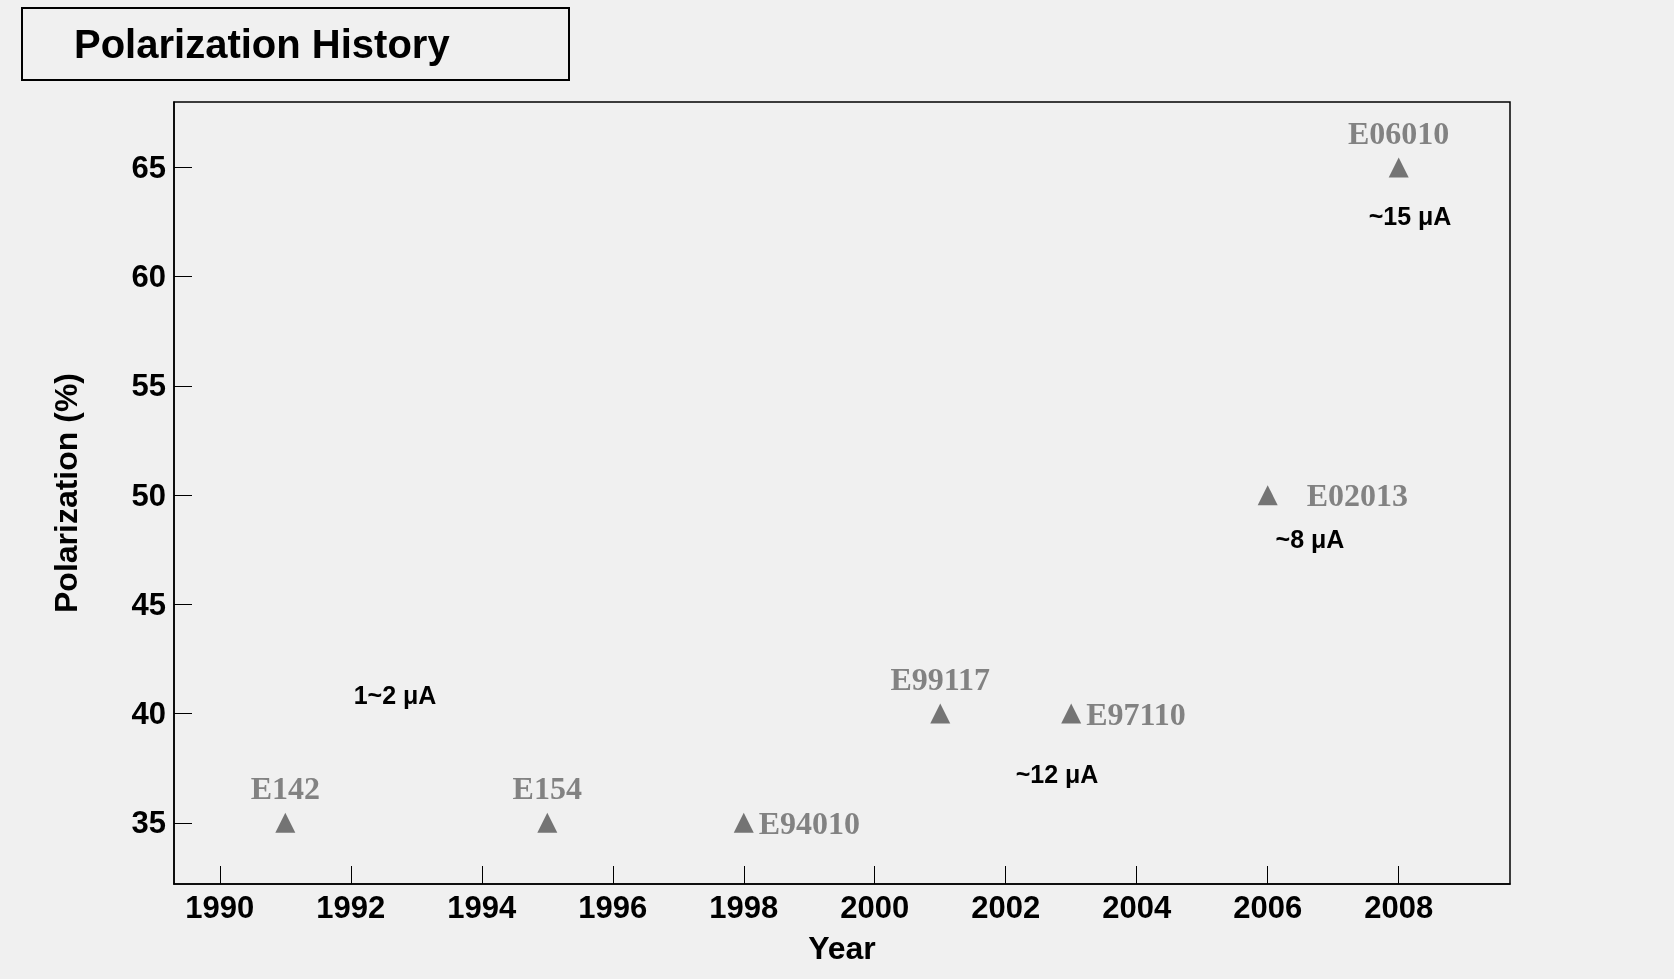  I want to click on x-tick-label: 2006, so click(1268, 907).